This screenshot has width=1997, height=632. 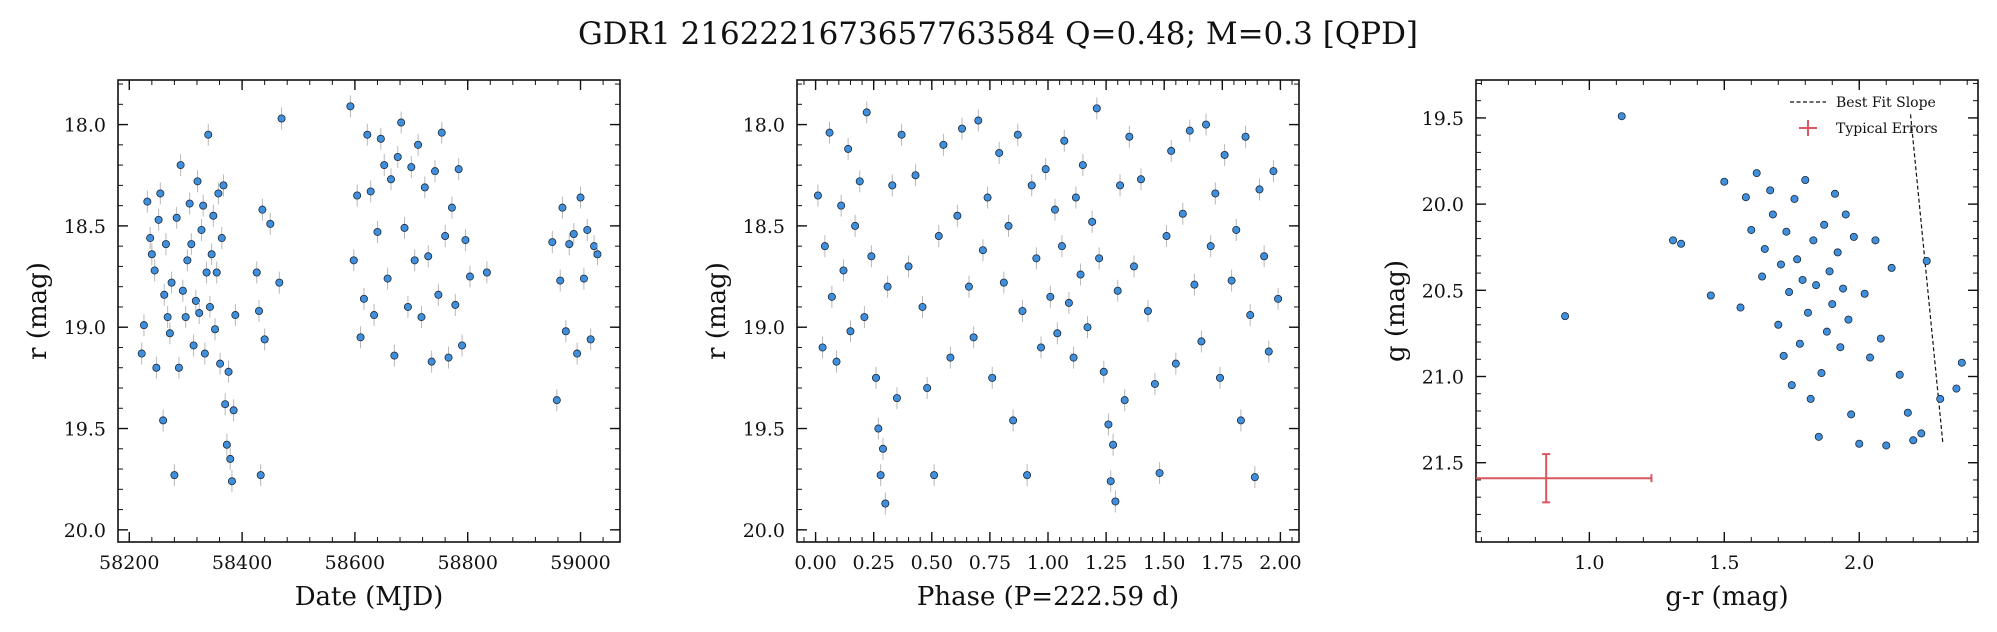 What do you see at coordinates (1106, 563) in the screenshot?
I see `x-tick-label: 1.25` at bounding box center [1106, 563].